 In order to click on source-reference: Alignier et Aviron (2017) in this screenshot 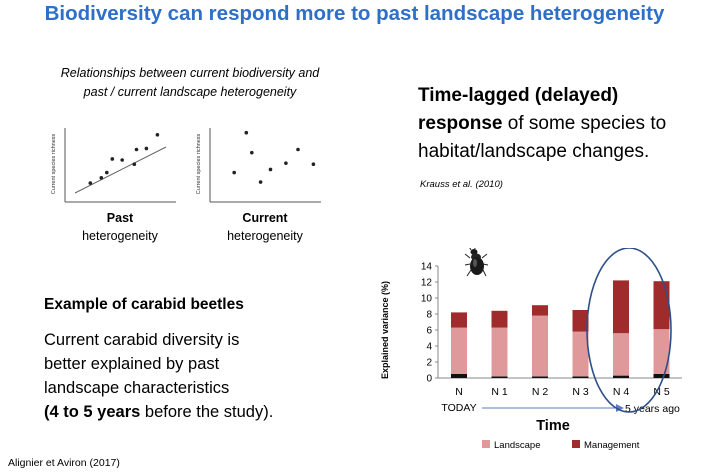, I will do `click(64, 463)`.